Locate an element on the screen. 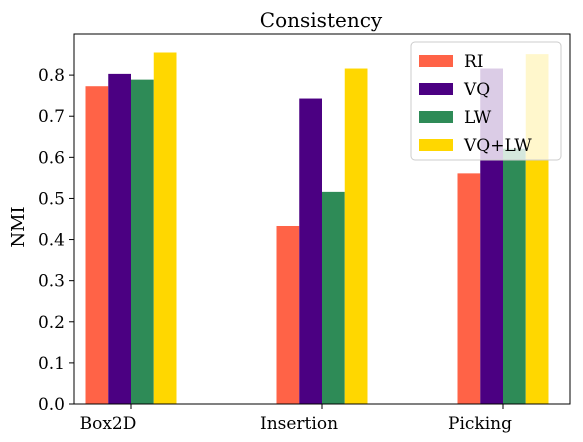  legend-label-vq: VQ is located at coordinates (476, 90).